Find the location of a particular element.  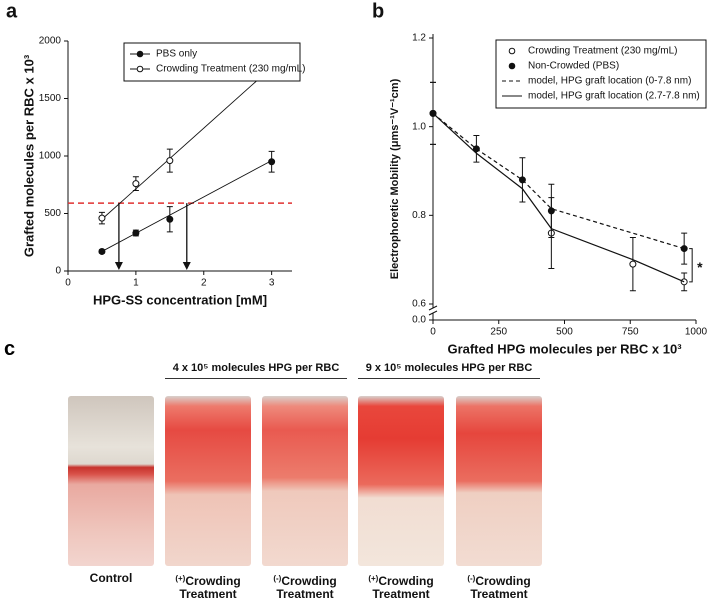

x-tick-label: 500 is located at coordinates (564, 332).